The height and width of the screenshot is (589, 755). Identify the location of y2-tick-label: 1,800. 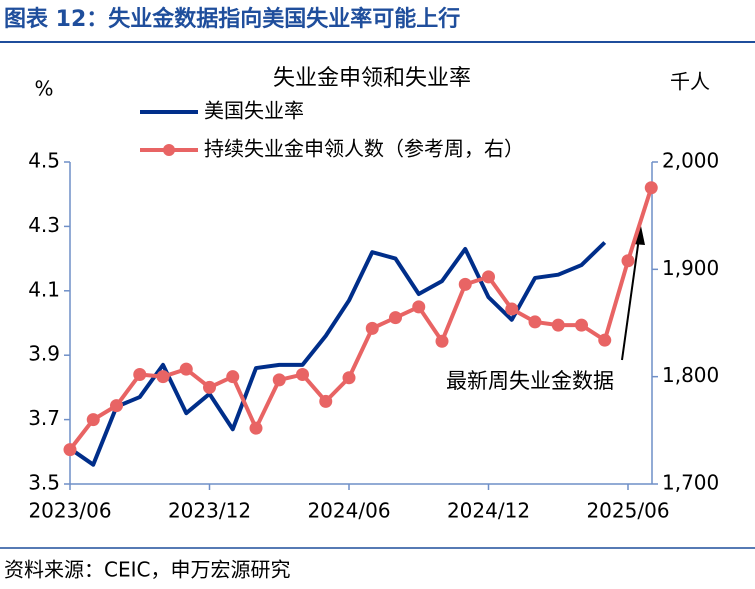
(690, 375).